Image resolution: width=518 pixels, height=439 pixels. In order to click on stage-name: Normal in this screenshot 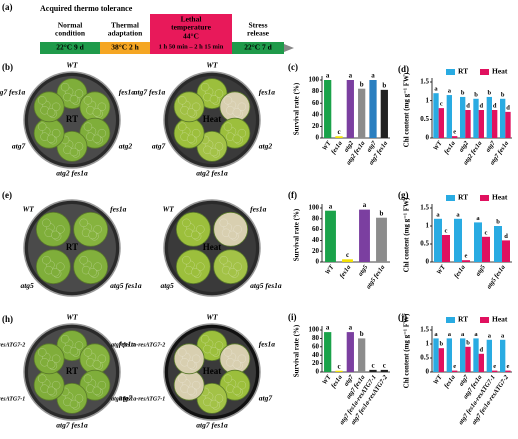, I will do `click(70, 25)`.